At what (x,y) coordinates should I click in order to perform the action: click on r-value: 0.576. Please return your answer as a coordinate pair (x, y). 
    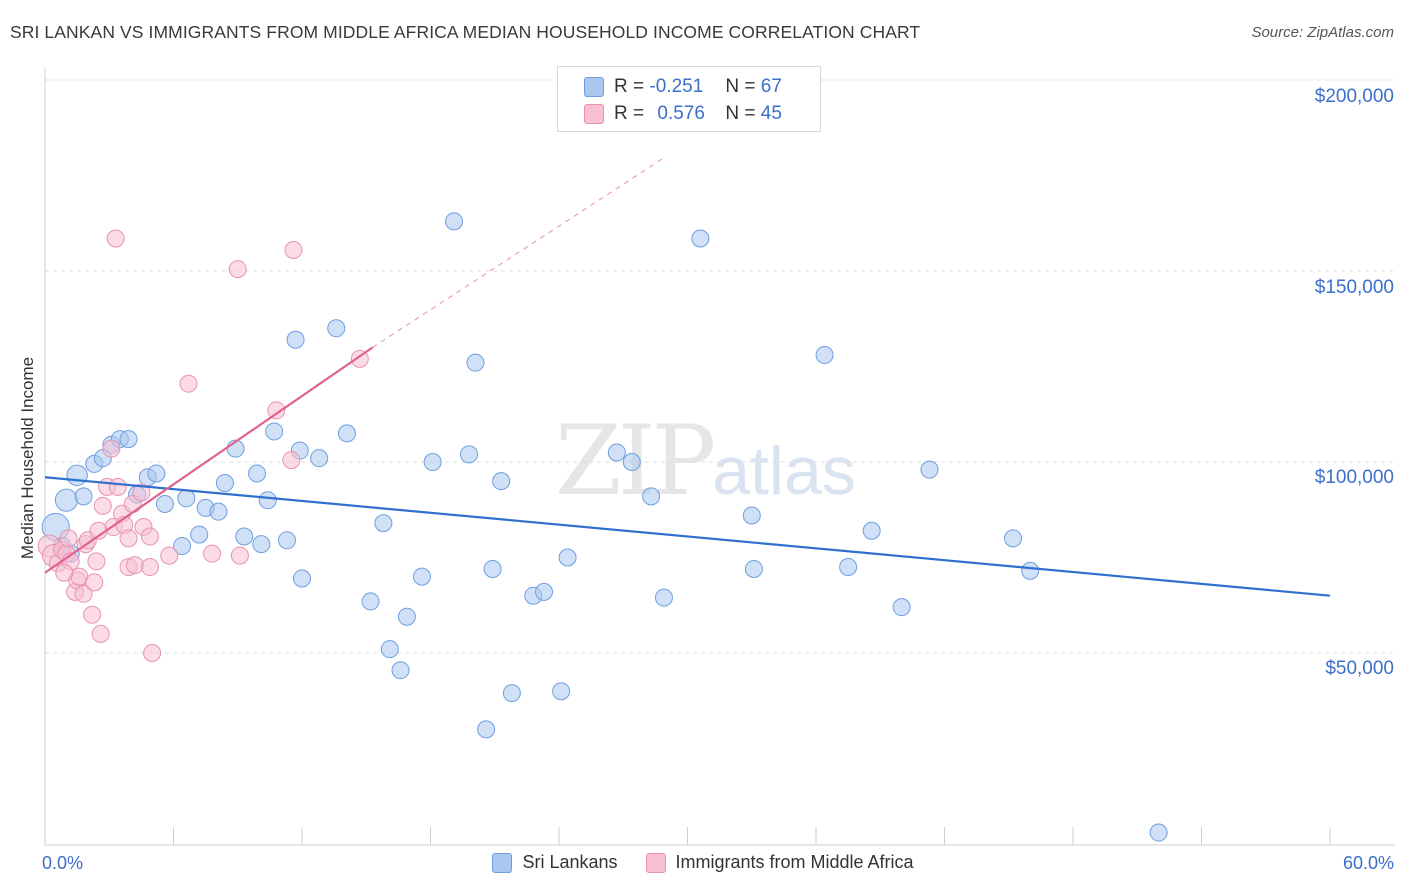
    Looking at the image, I should click on (681, 113).